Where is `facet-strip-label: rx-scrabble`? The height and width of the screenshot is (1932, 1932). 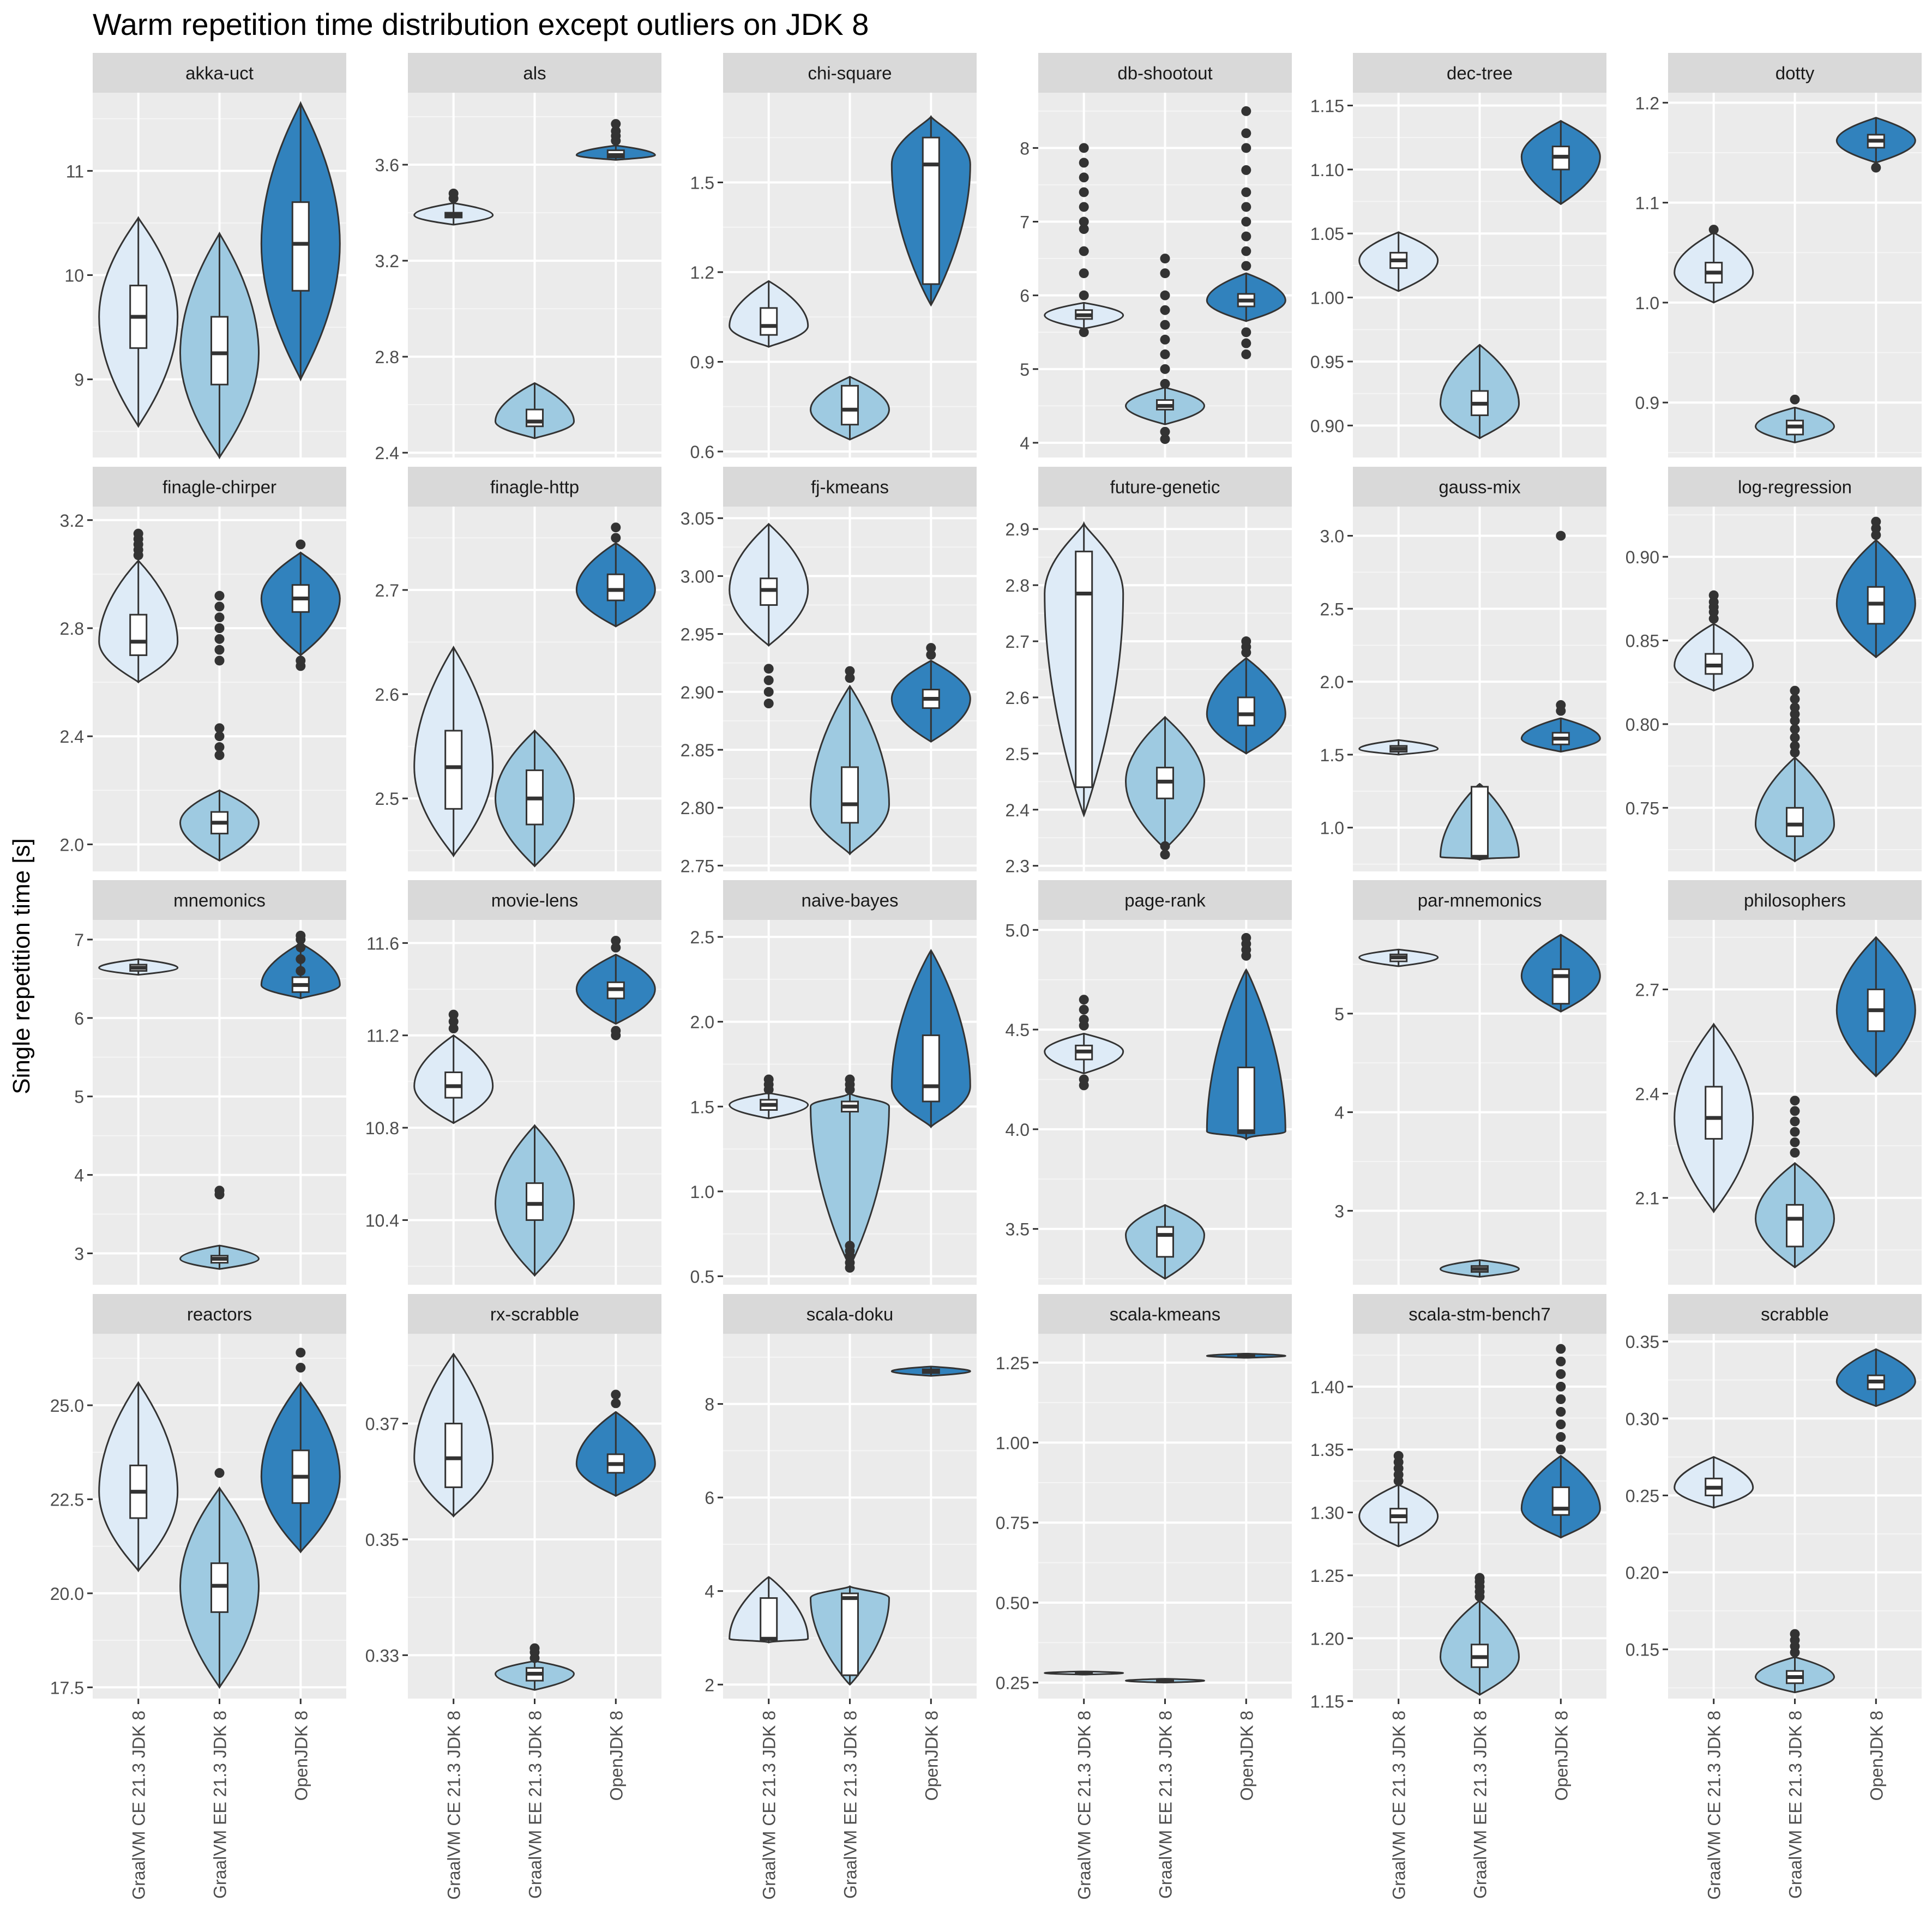 facet-strip-label: rx-scrabble is located at coordinates (534, 1314).